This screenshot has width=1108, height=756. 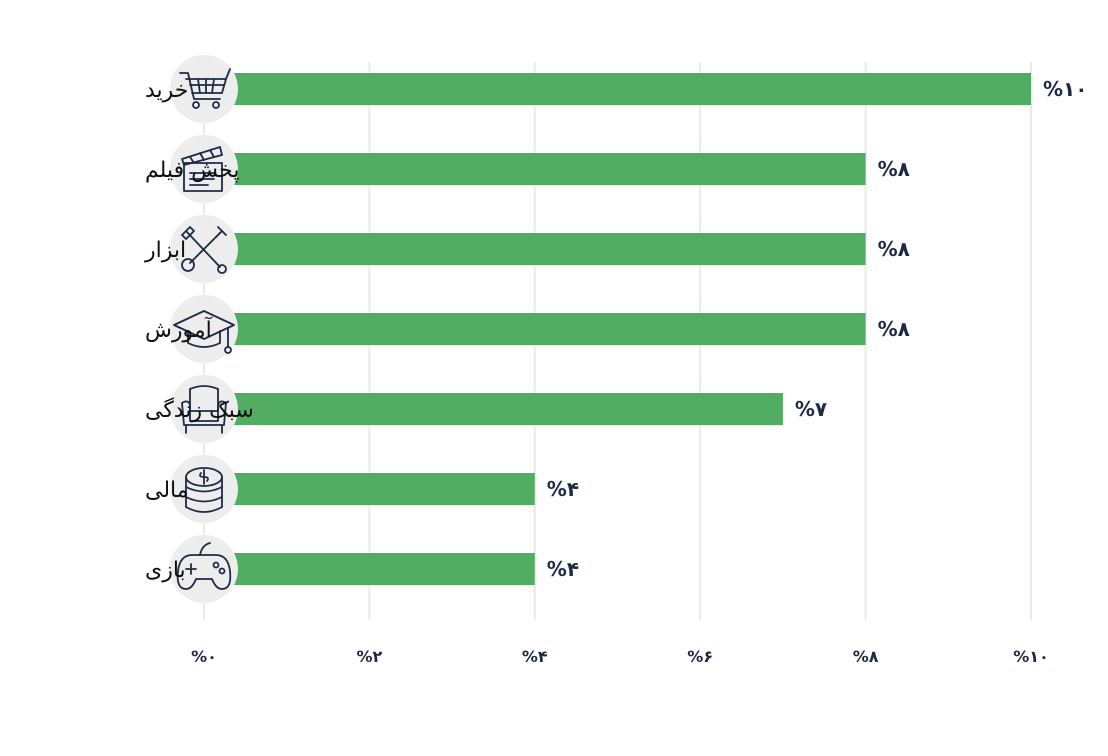 I want to click on gamepad-icon, so click(x=204, y=569).